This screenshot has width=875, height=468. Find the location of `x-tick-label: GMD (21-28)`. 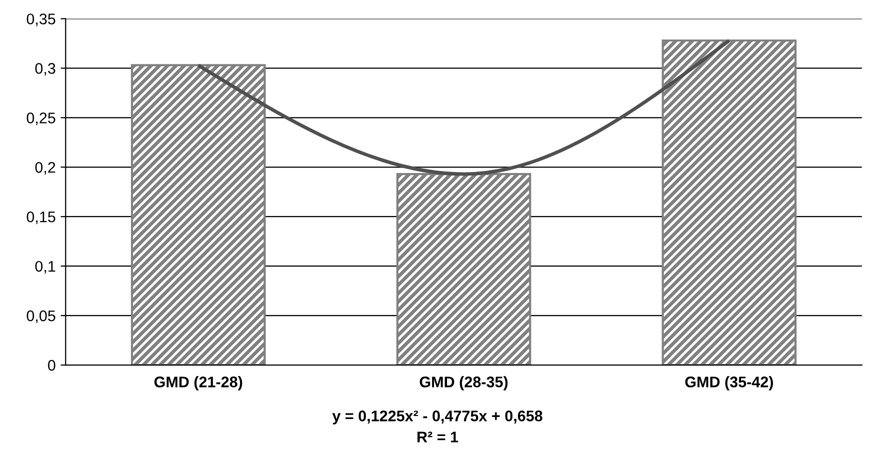

x-tick-label: GMD (21-28) is located at coordinates (198, 383).